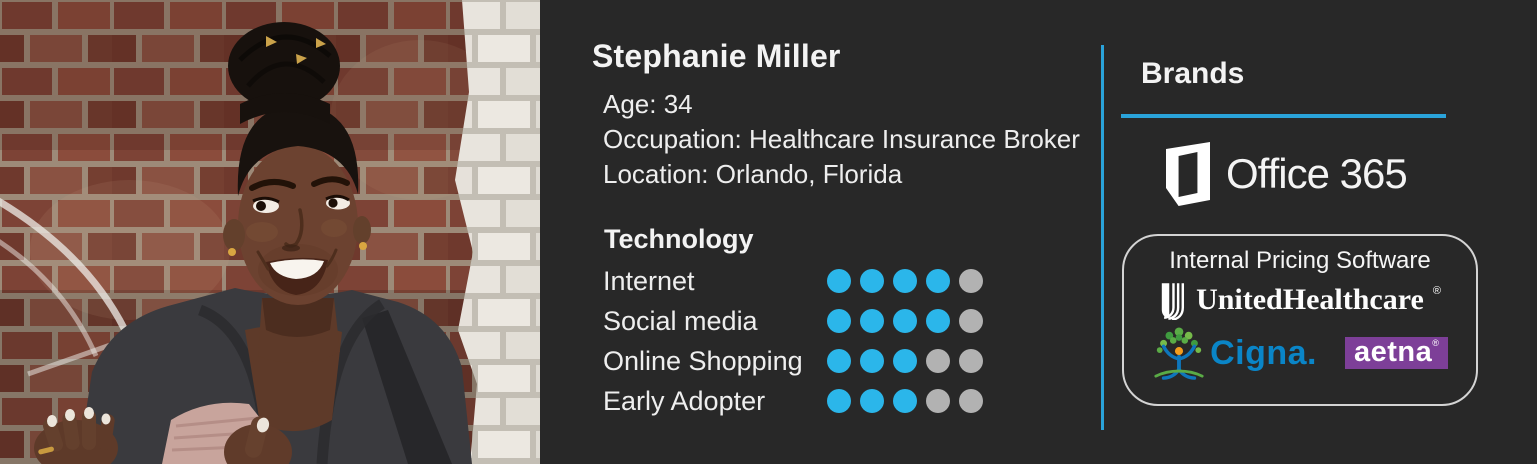  What do you see at coordinates (1300, 260) in the screenshot?
I see `pricing-box-title: Internal Pricing Software` at bounding box center [1300, 260].